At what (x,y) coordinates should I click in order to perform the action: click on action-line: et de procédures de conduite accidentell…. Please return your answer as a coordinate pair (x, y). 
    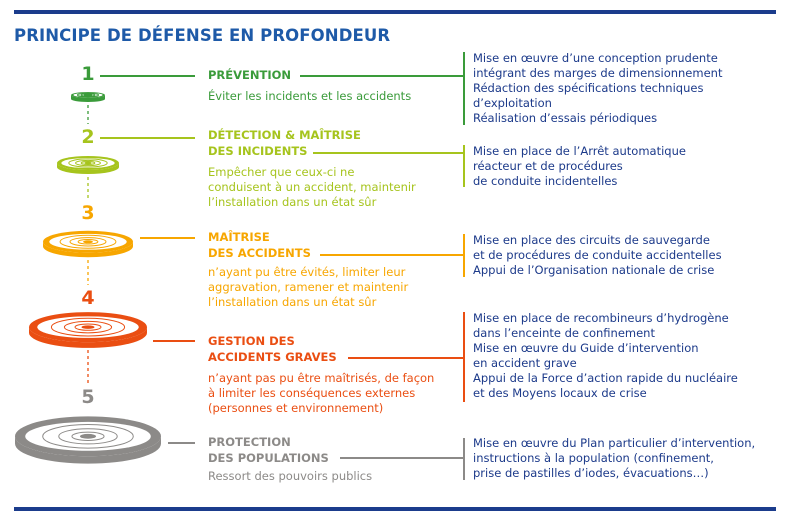
    Looking at the image, I should click on (597, 255).